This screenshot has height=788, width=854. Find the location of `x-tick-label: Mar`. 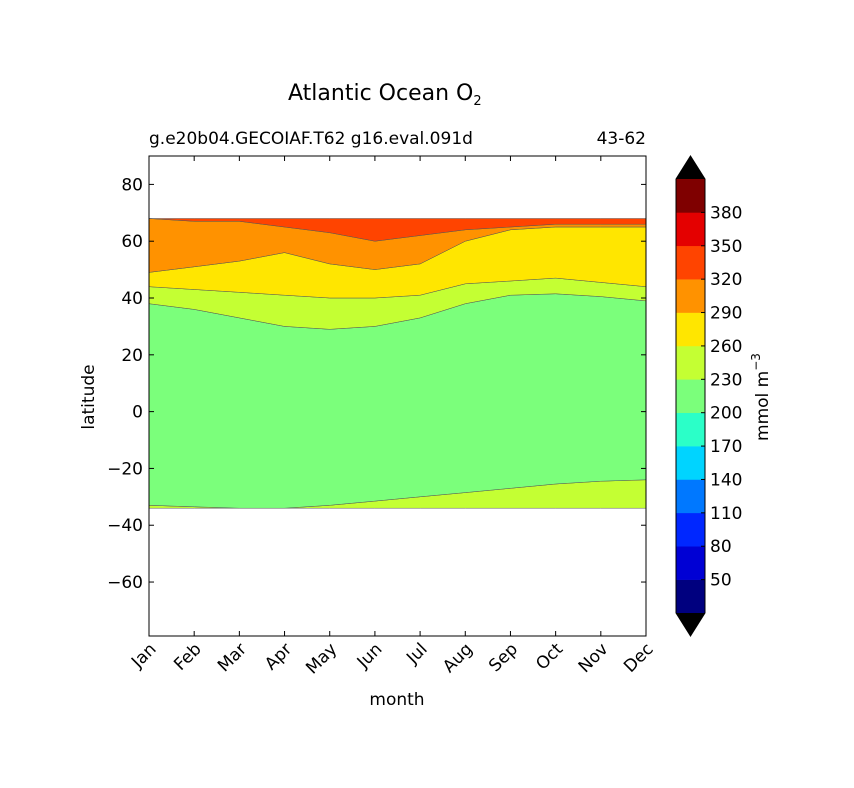

x-tick-label: Mar is located at coordinates (232, 657).